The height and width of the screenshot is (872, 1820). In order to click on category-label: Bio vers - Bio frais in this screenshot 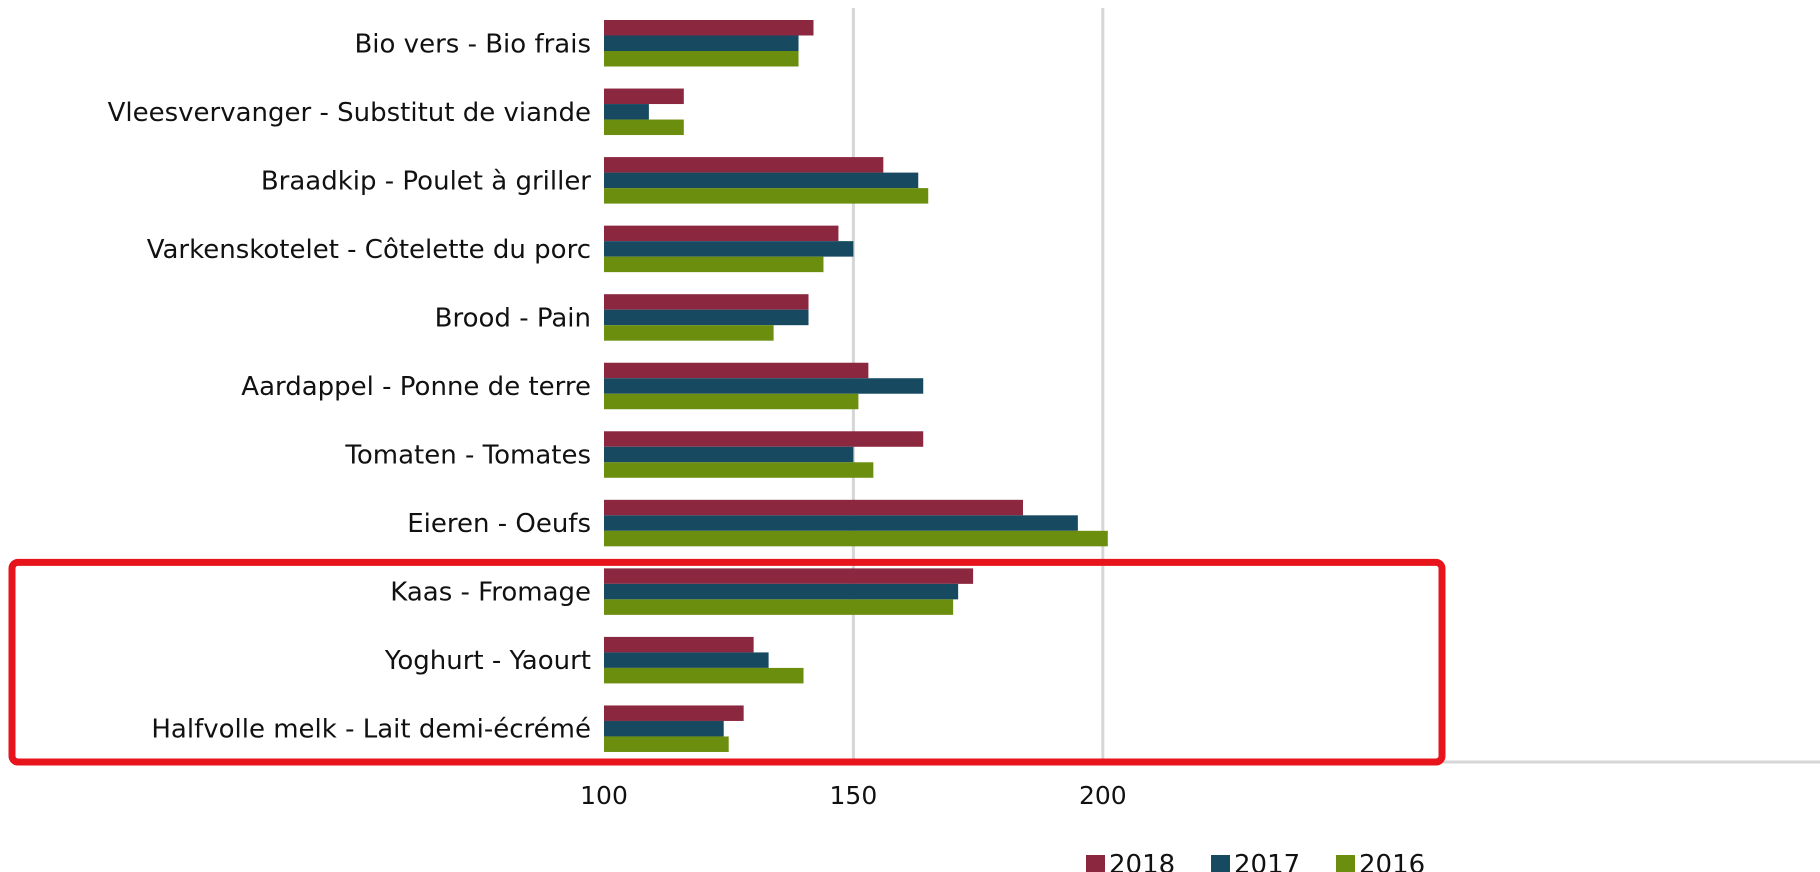, I will do `click(472, 44)`.